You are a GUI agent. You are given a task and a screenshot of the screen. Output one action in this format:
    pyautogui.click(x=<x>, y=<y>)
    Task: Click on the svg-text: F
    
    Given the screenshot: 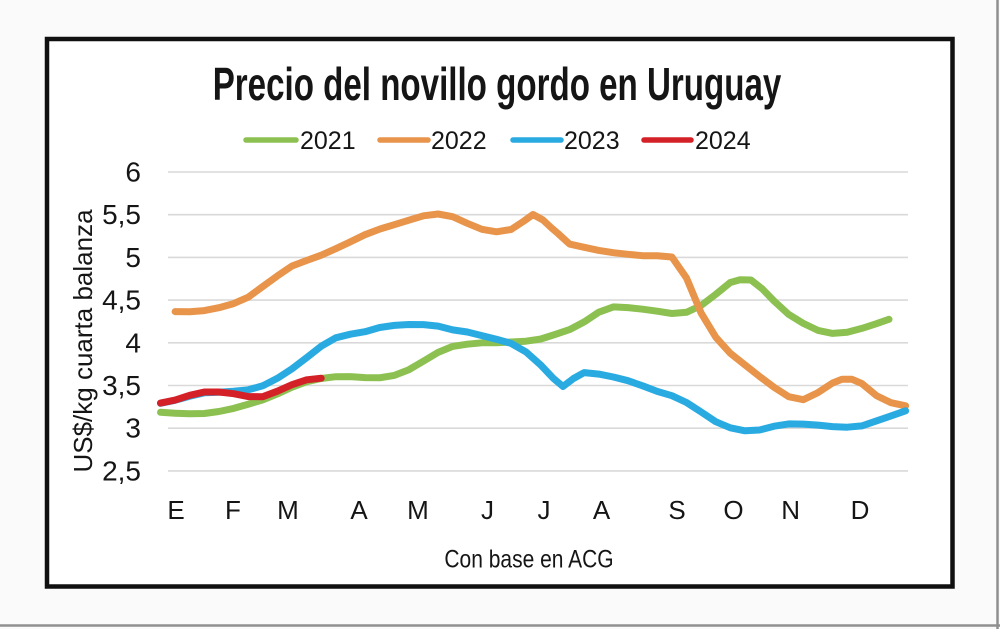 What is the action you would take?
    pyautogui.click(x=233, y=510)
    